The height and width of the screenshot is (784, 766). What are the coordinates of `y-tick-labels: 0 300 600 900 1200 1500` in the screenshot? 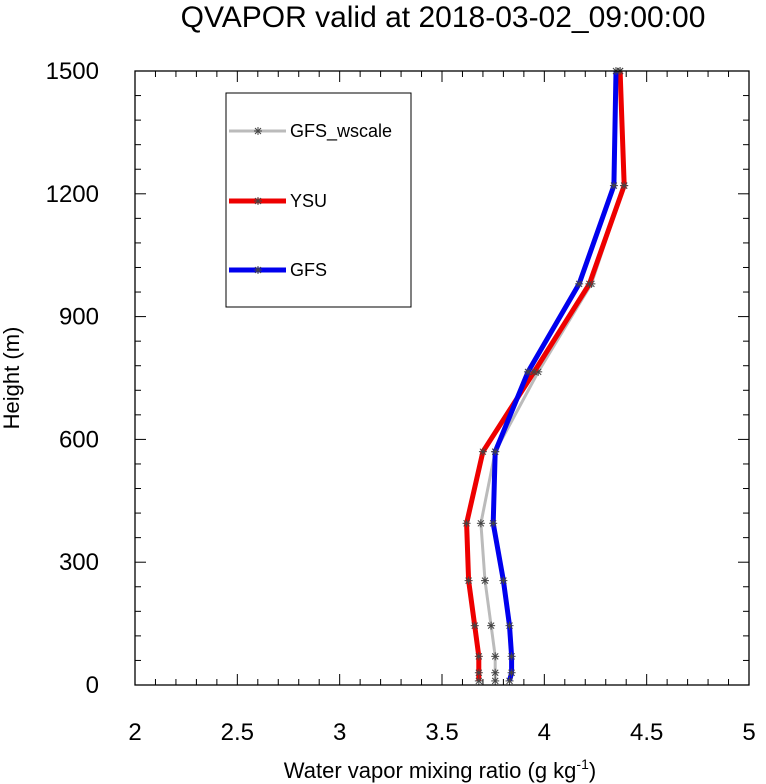 It's located at (72, 378).